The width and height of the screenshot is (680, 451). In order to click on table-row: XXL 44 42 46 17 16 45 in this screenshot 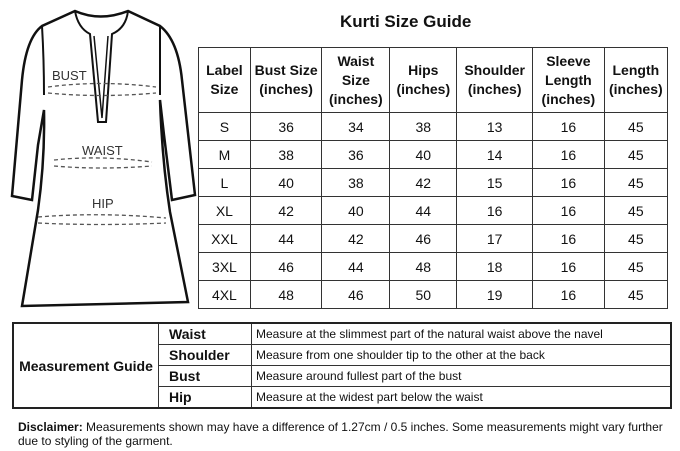, I will do `click(433, 238)`.